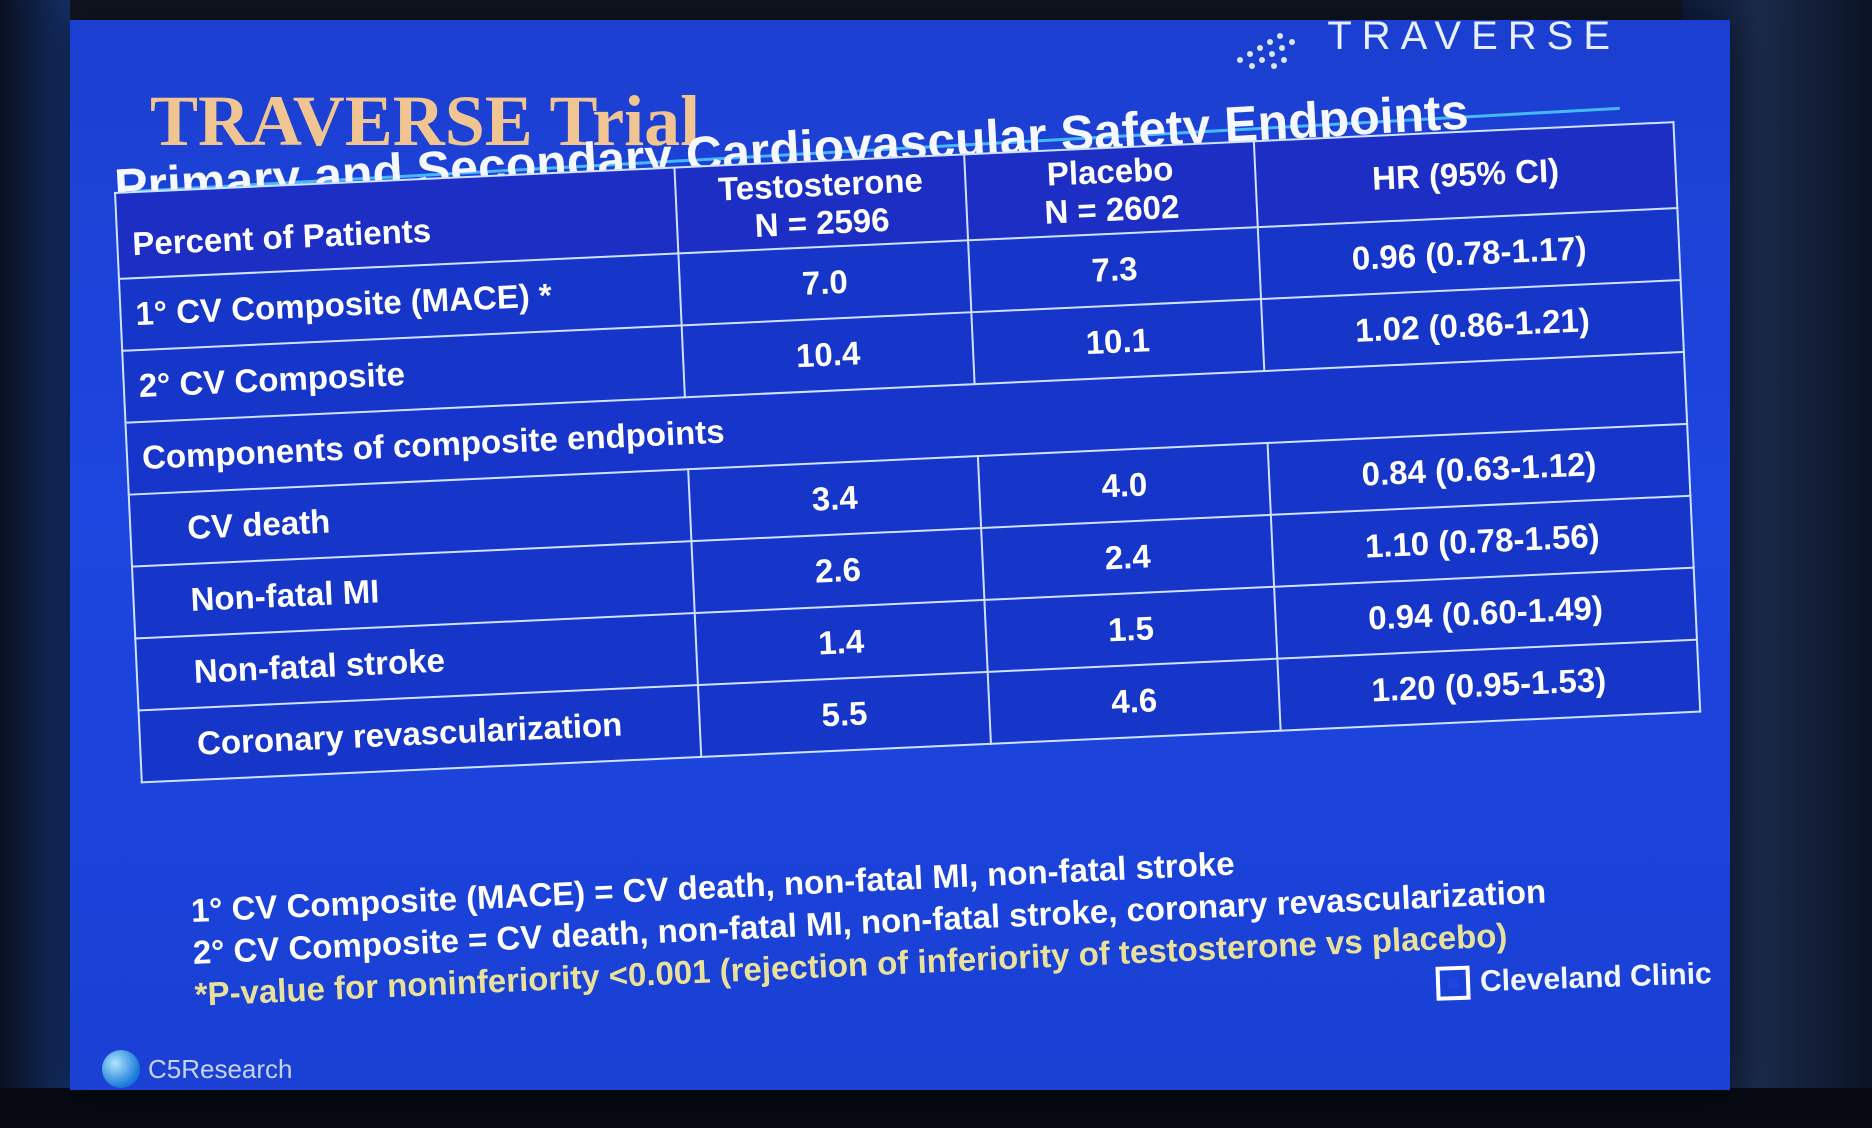 Image resolution: width=1872 pixels, height=1128 pixels. I want to click on cleveland-clinic-logo: Cleveland Clinic, so click(1574, 979).